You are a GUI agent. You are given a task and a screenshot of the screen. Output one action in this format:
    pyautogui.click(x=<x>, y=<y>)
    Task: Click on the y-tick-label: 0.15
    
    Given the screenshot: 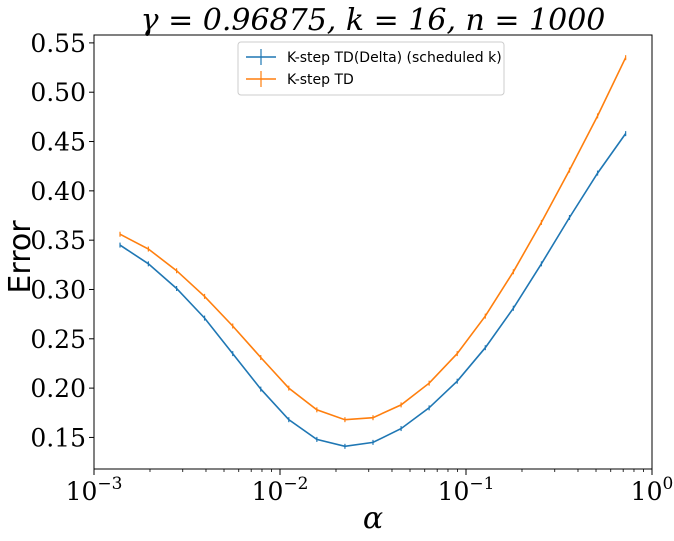 What is the action you would take?
    pyautogui.click(x=58, y=437)
    